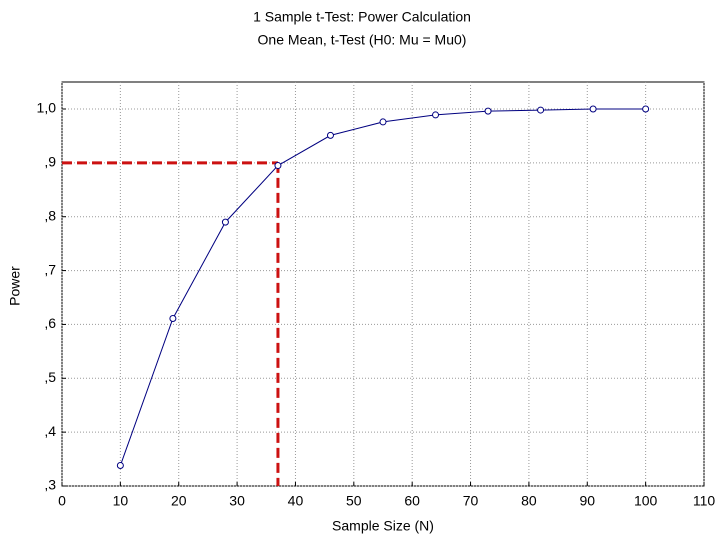  What do you see at coordinates (15, 286) in the screenshot?
I see `y-axis-label: Power` at bounding box center [15, 286].